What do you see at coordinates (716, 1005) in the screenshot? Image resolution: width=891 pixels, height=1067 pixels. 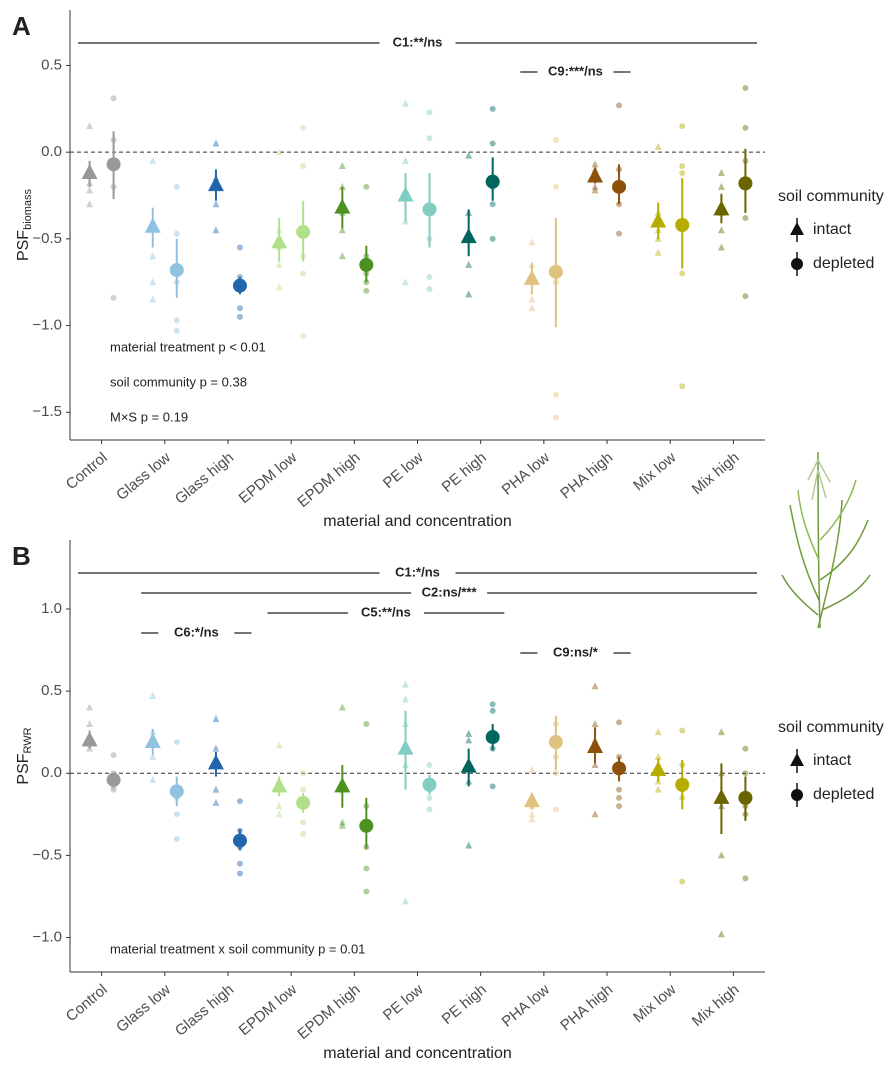 I see `x-tick-label: Mix high` at bounding box center [716, 1005].